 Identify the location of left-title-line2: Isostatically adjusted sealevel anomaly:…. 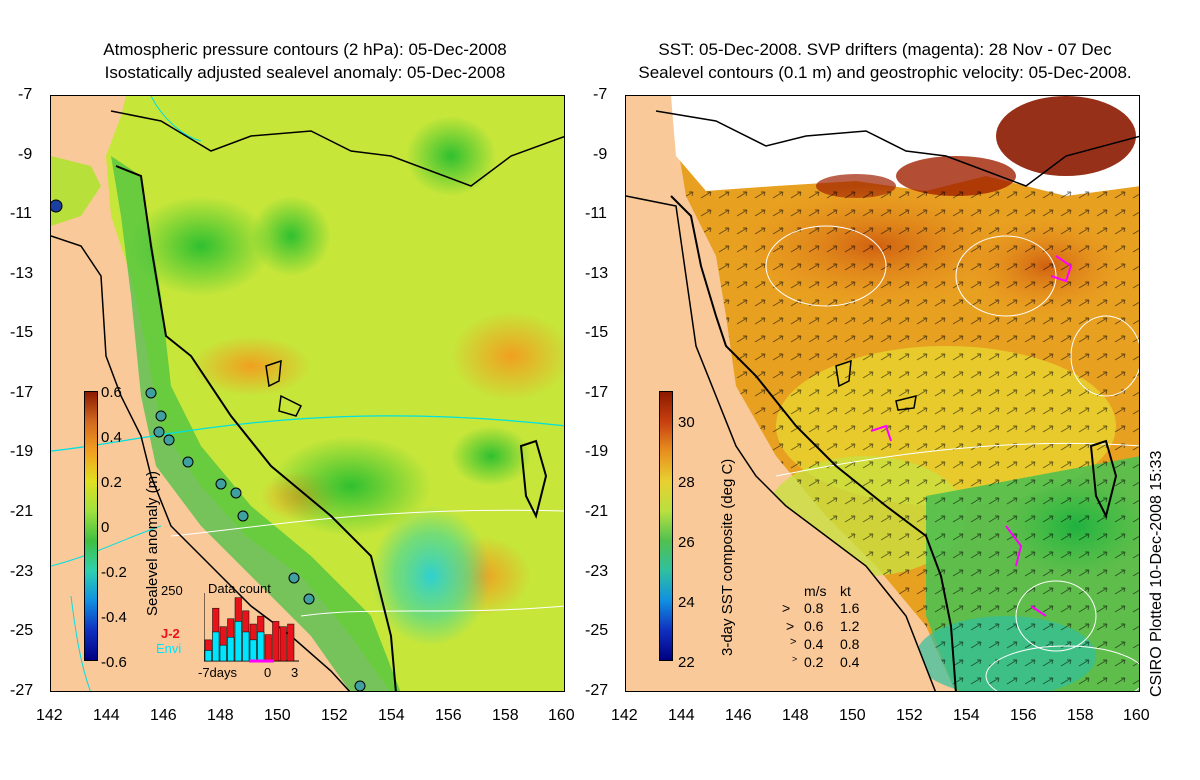
(305, 72).